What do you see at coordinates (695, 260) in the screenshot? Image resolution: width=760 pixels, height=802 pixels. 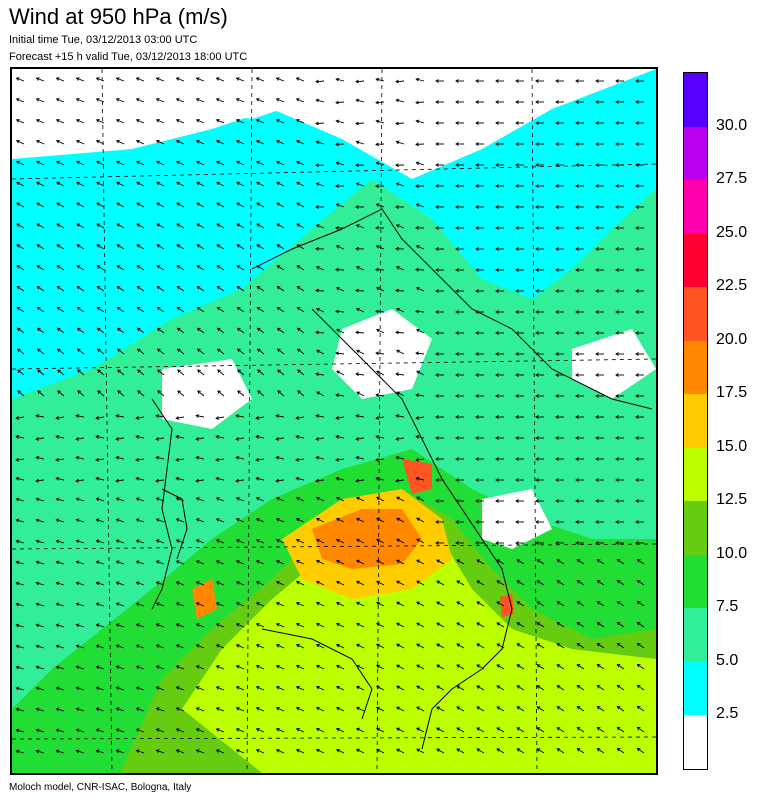 I see `colorbar-segment` at bounding box center [695, 260].